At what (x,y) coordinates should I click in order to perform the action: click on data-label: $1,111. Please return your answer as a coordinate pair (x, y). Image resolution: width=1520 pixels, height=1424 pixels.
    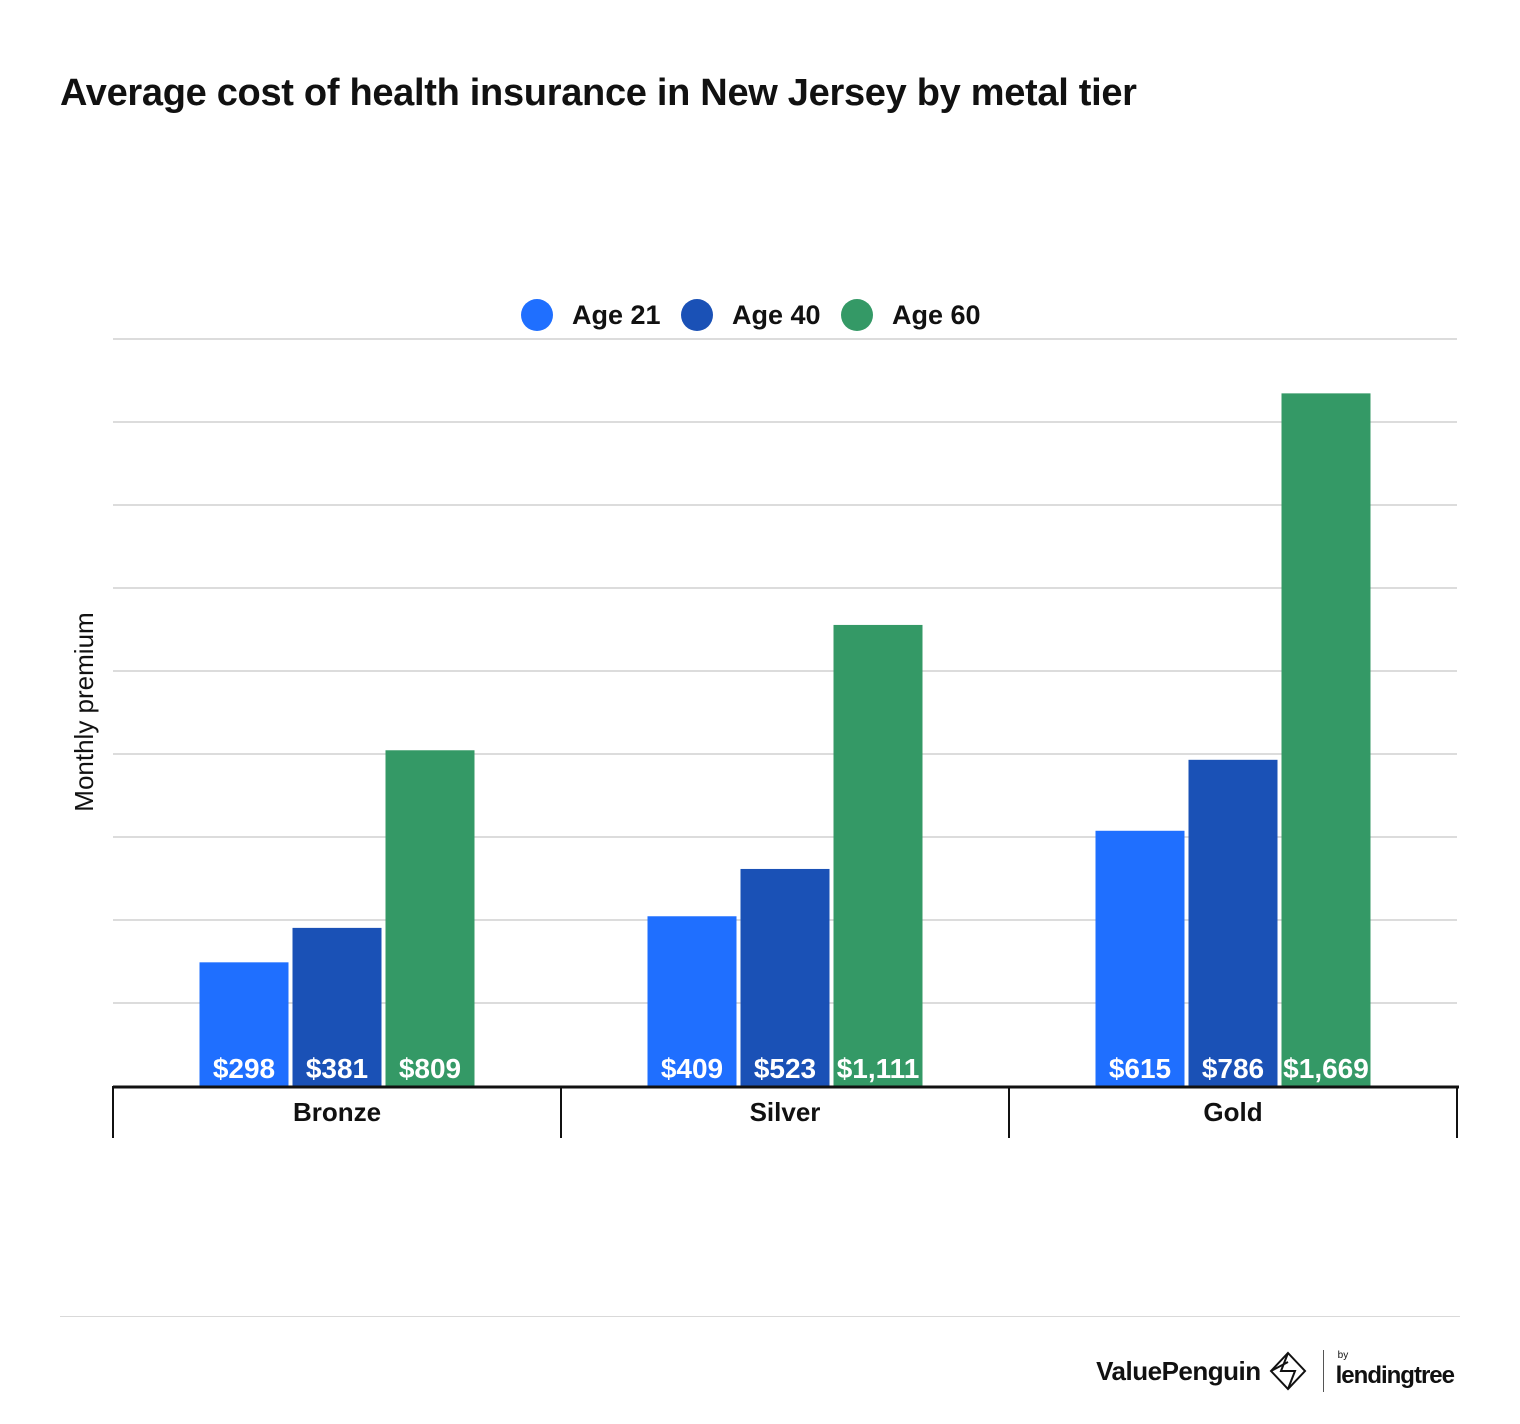
    Looking at the image, I should click on (878, 1068).